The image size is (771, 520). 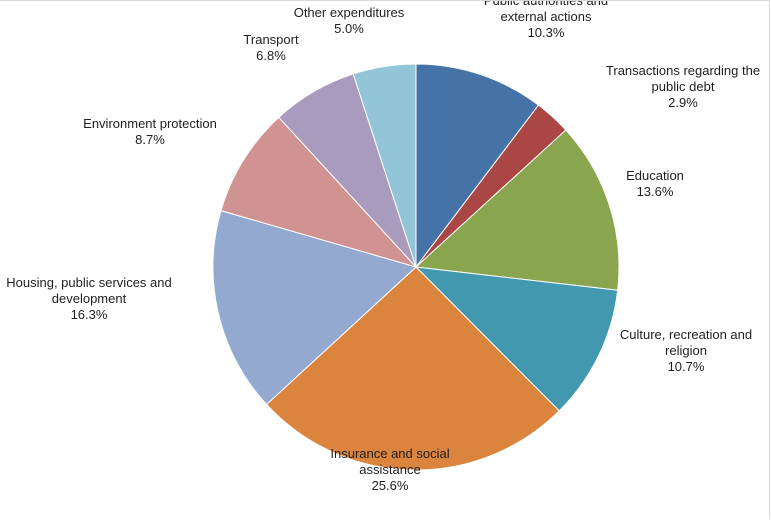 I want to click on slice-value-label: 5.0%, so click(x=349, y=28).